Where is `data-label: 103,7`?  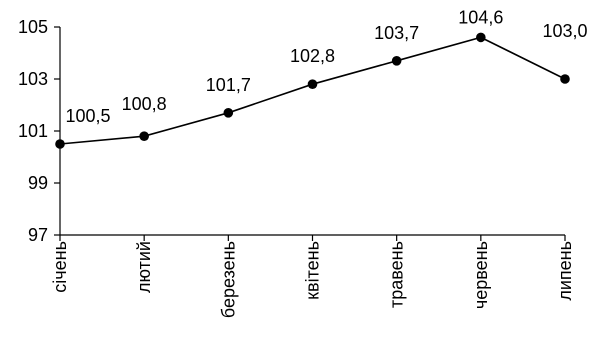
data-label: 103,7 is located at coordinates (396, 33).